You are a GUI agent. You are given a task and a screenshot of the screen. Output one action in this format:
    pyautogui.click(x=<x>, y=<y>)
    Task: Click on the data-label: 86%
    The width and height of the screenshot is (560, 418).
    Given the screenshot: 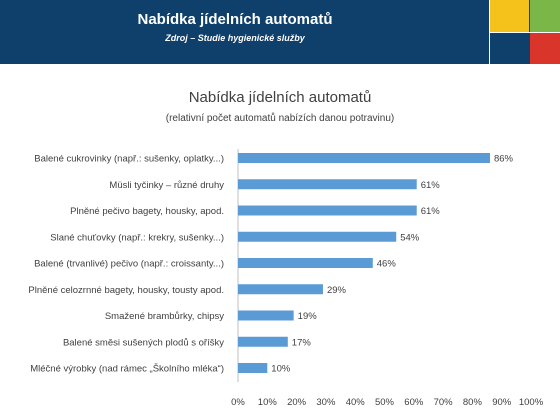 What is the action you would take?
    pyautogui.click(x=504, y=159)
    